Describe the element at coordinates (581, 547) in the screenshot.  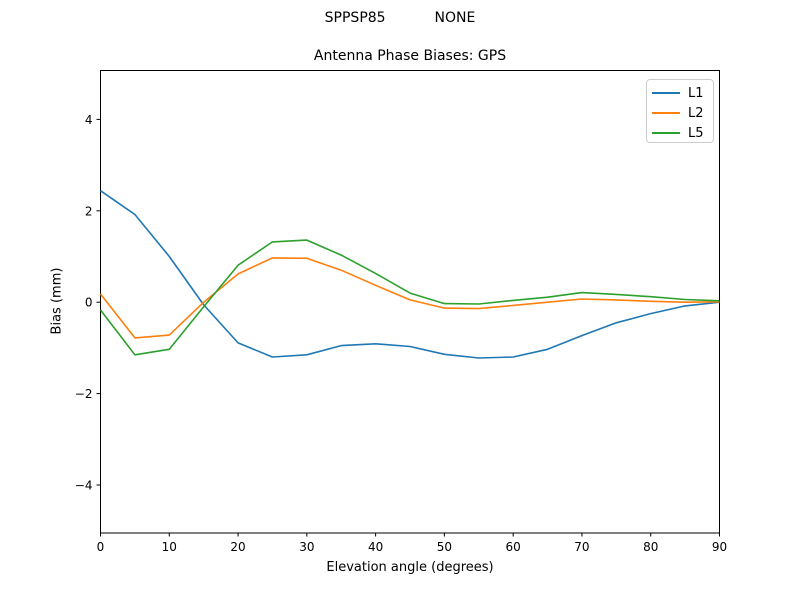
I see `x-tick-label: 70` at that location.